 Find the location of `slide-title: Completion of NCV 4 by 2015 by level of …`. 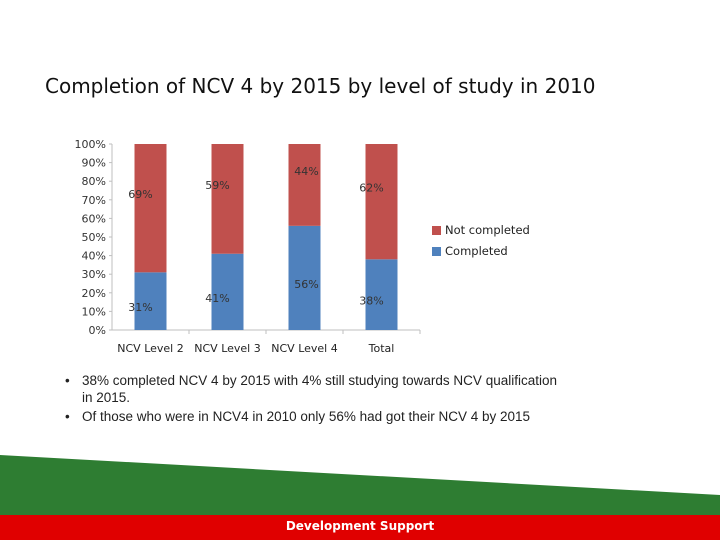

slide-title: Completion of NCV 4 by 2015 by level of … is located at coordinates (320, 86).